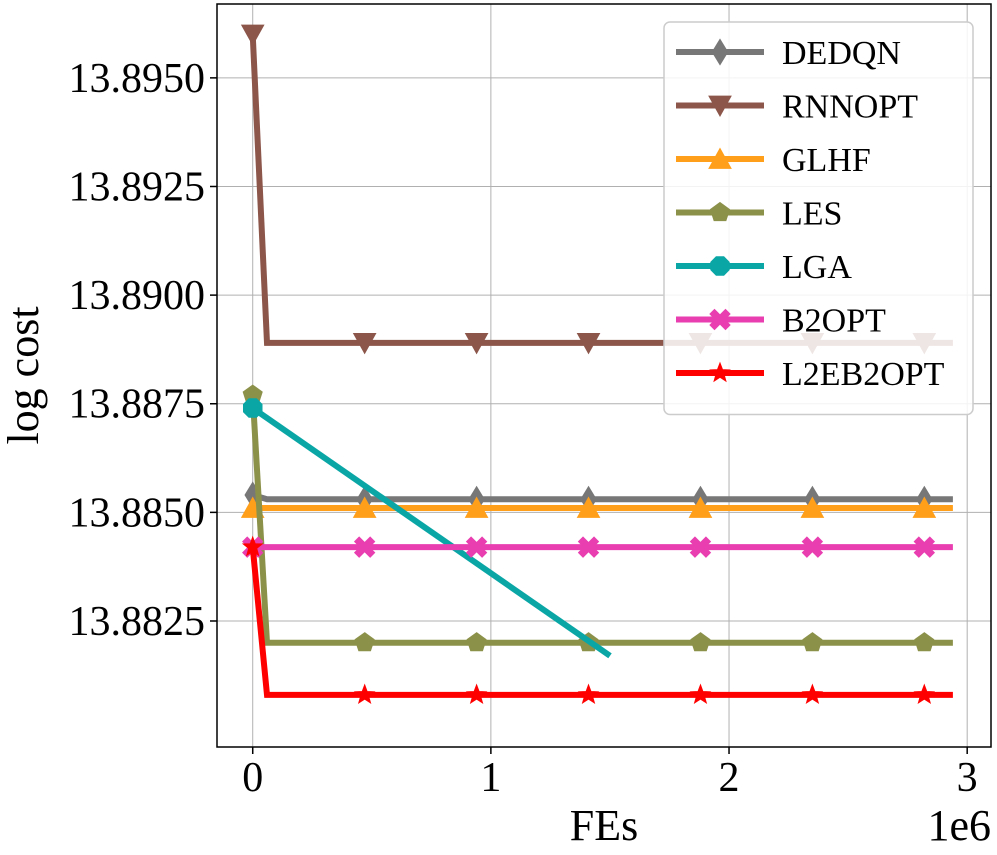 The image size is (997, 855). What do you see at coordinates (137, 187) in the screenshot?
I see `y-tick-label: 13.8925` at bounding box center [137, 187].